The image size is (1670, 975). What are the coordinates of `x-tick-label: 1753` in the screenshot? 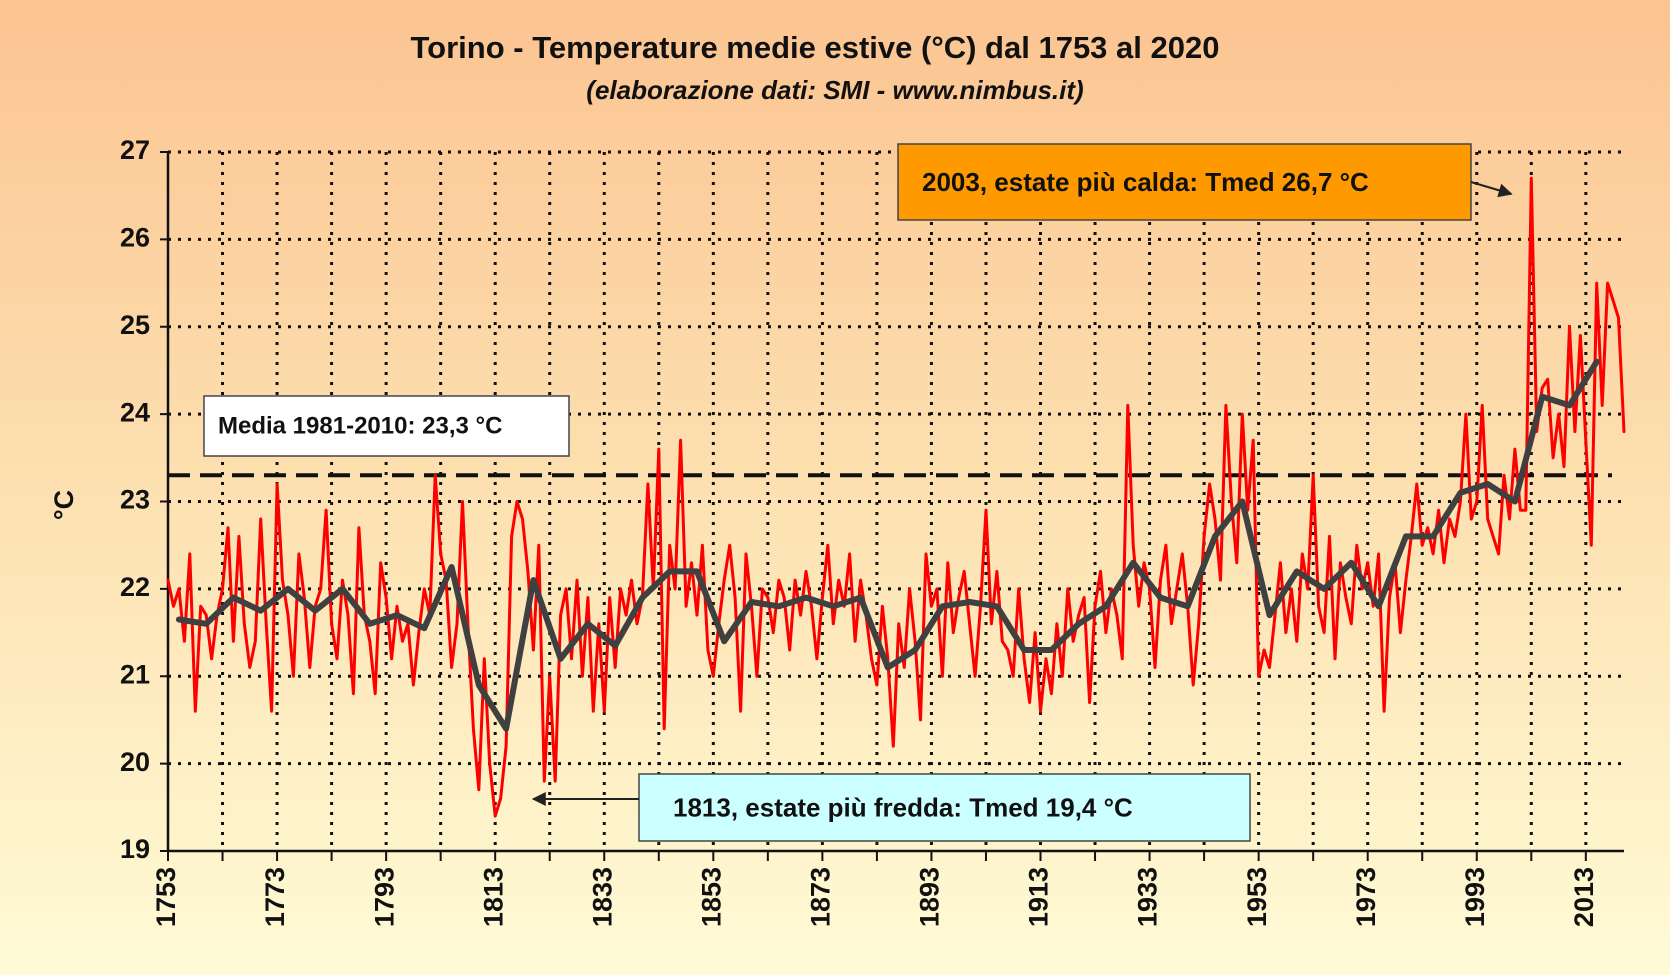 It's located at (166, 897).